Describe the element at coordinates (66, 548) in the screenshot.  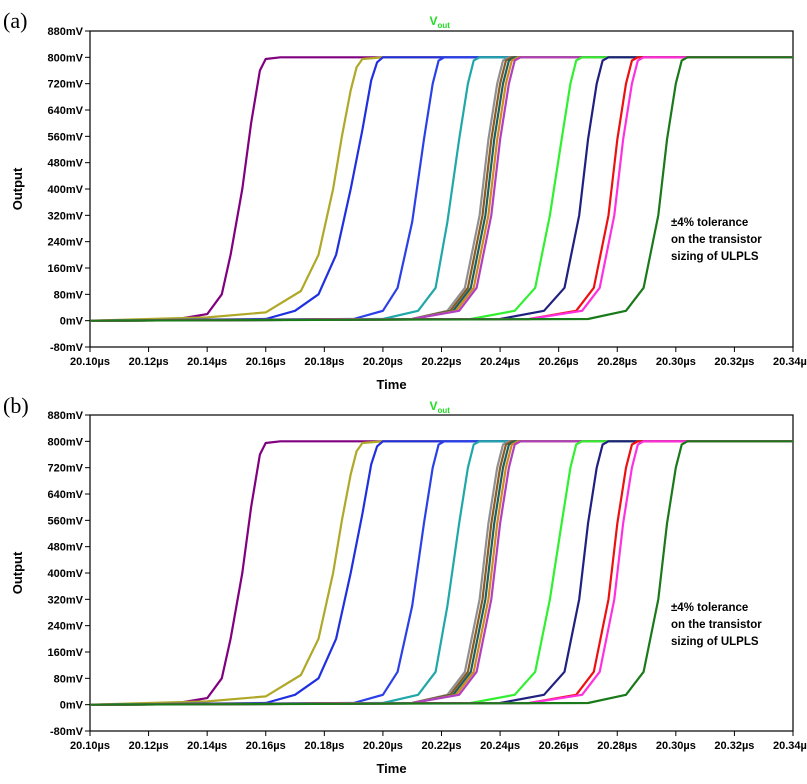
I see `y-tick-label: 480mV` at that location.